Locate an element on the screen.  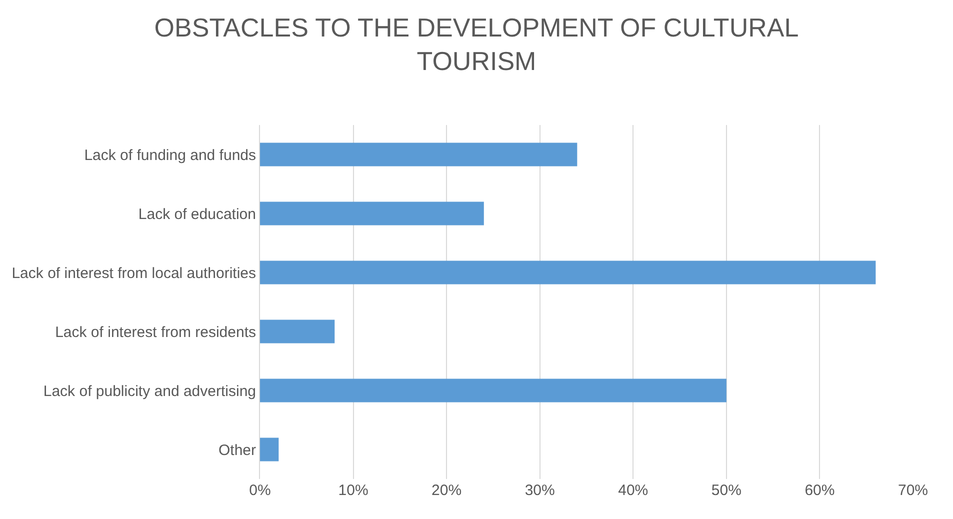
x-tick-label: 30% is located at coordinates (539, 490).